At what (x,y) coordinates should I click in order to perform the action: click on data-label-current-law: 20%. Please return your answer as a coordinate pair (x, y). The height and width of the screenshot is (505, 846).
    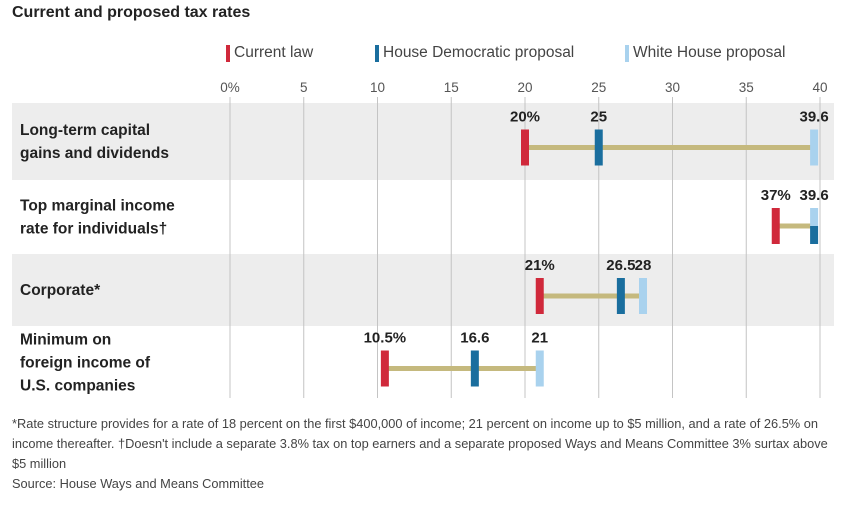
    Looking at the image, I should click on (525, 117).